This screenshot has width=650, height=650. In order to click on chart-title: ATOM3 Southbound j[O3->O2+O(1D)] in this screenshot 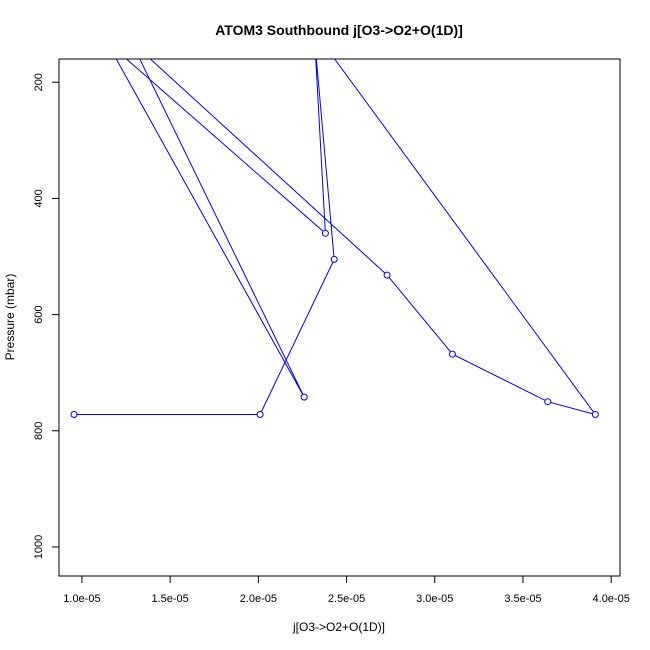, I will do `click(339, 30)`.